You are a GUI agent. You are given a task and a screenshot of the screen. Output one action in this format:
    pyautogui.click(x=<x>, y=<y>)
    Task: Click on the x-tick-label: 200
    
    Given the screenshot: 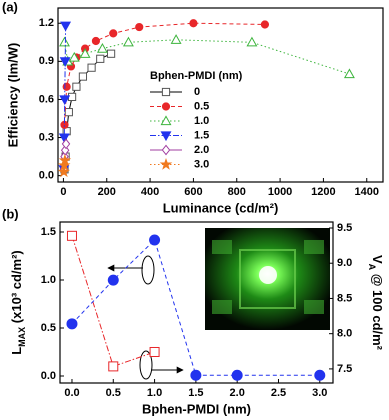 What is the action you would take?
    pyautogui.click(x=107, y=192)
    